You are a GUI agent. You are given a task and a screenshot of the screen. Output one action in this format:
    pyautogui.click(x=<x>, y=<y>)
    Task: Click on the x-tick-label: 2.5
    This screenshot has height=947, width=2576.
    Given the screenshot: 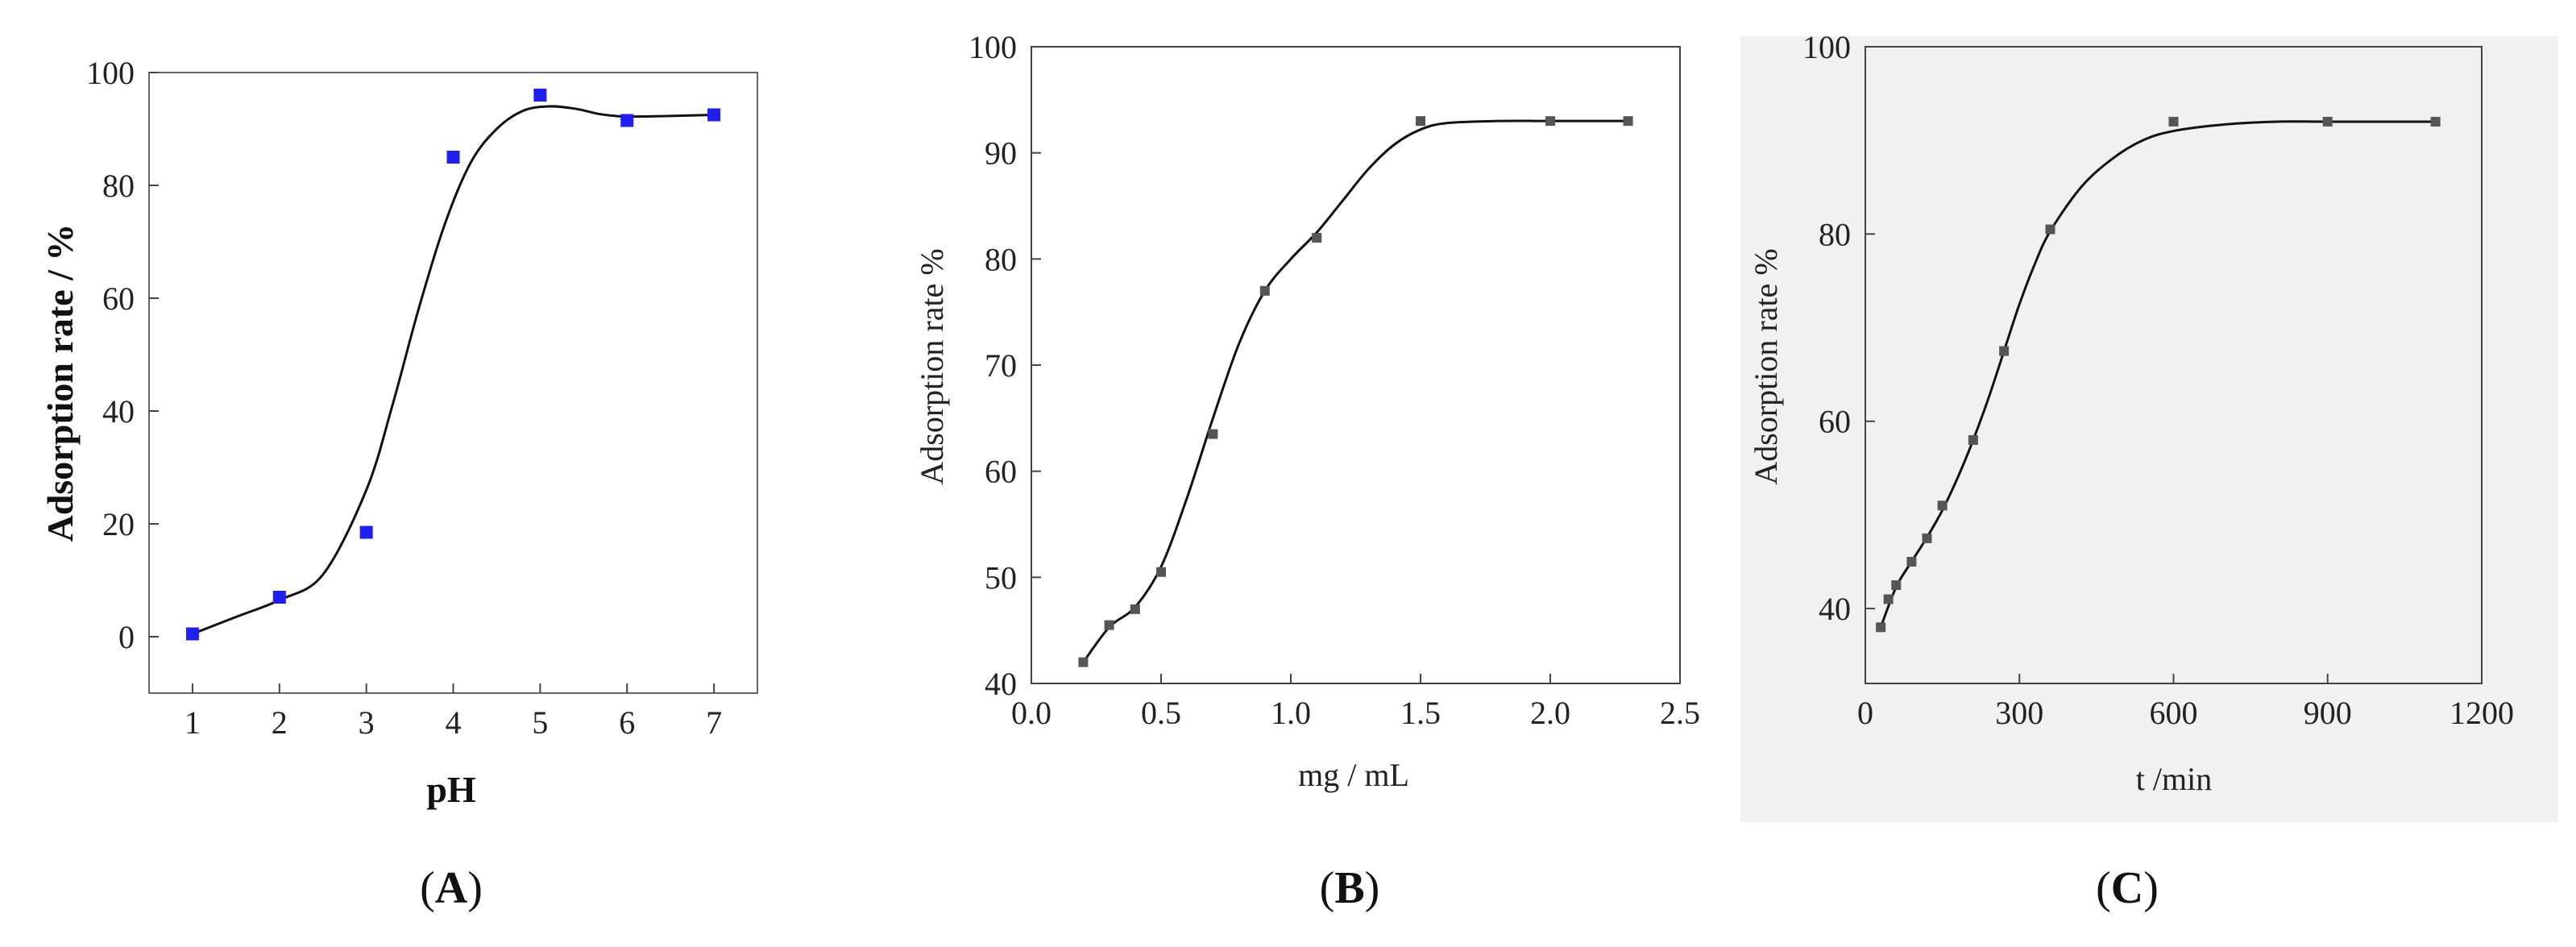 What is the action you would take?
    pyautogui.click(x=1680, y=713)
    